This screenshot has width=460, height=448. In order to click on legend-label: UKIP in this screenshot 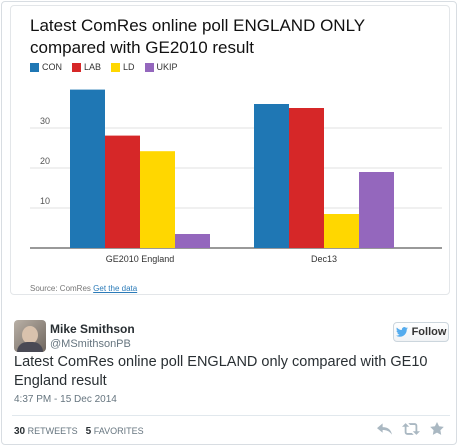, I will do `click(167, 67)`.